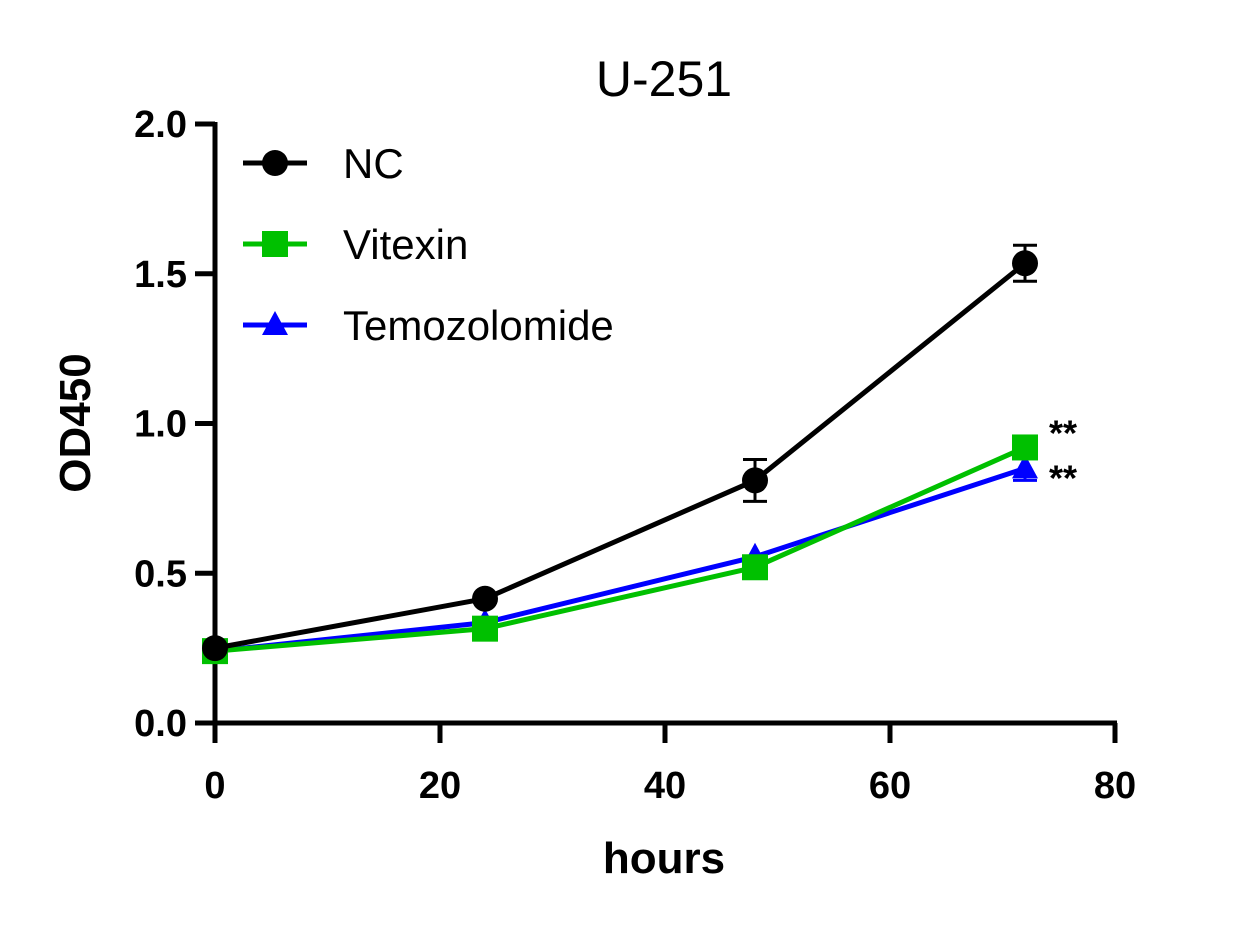 This screenshot has width=1257, height=930. I want to click on legend-item-nc: NC, so click(323, 163).